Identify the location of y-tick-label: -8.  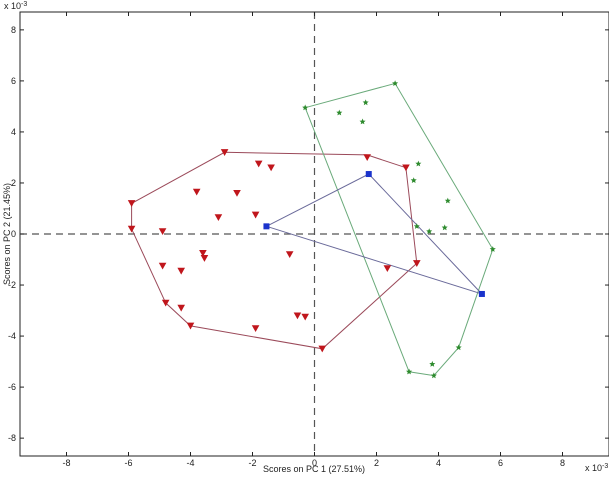
(12, 438).